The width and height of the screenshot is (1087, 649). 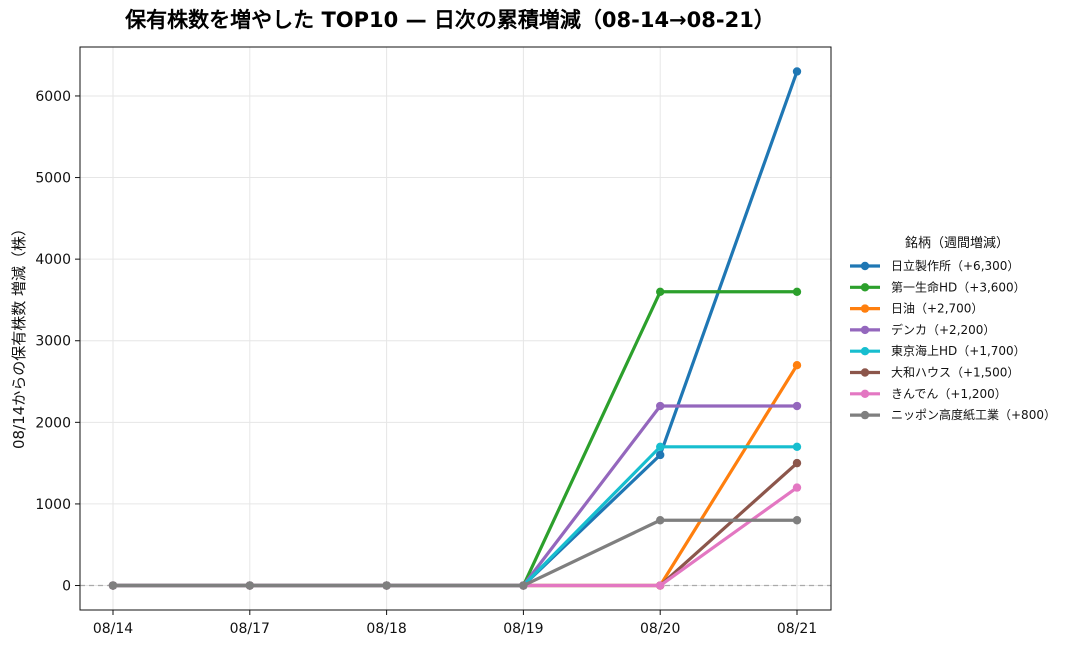 What do you see at coordinates (66, 587) in the screenshot?
I see `y-tick-label: 0` at bounding box center [66, 587].